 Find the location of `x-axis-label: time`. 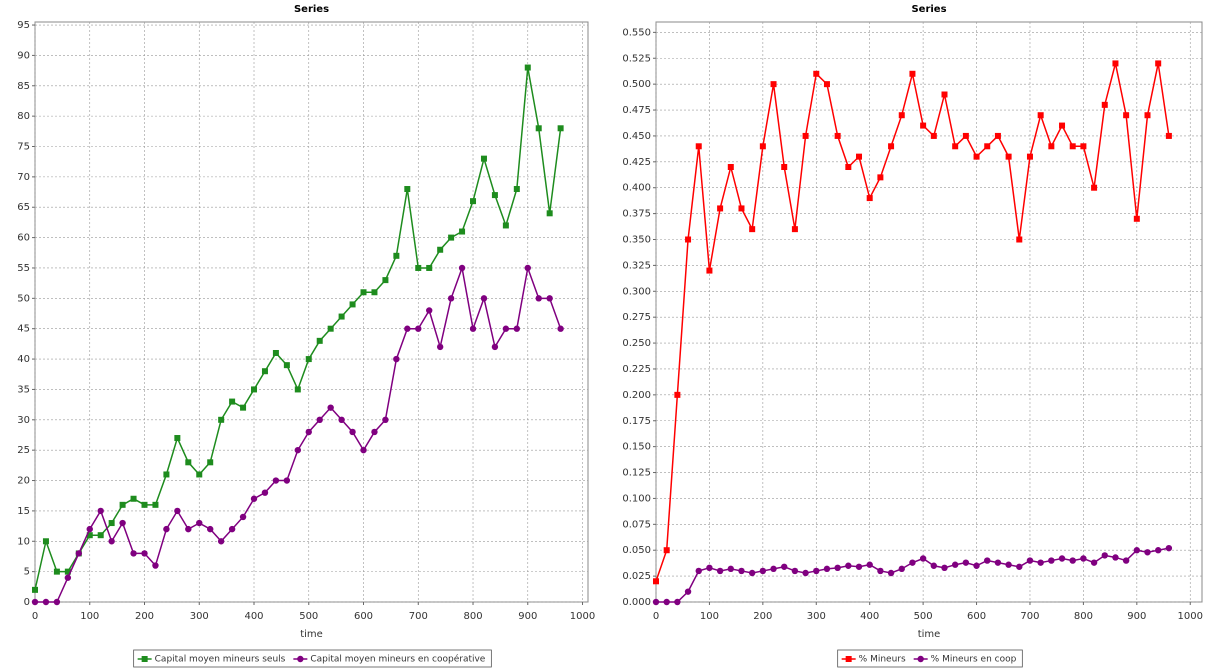

x-axis-label: time is located at coordinates (929, 634).